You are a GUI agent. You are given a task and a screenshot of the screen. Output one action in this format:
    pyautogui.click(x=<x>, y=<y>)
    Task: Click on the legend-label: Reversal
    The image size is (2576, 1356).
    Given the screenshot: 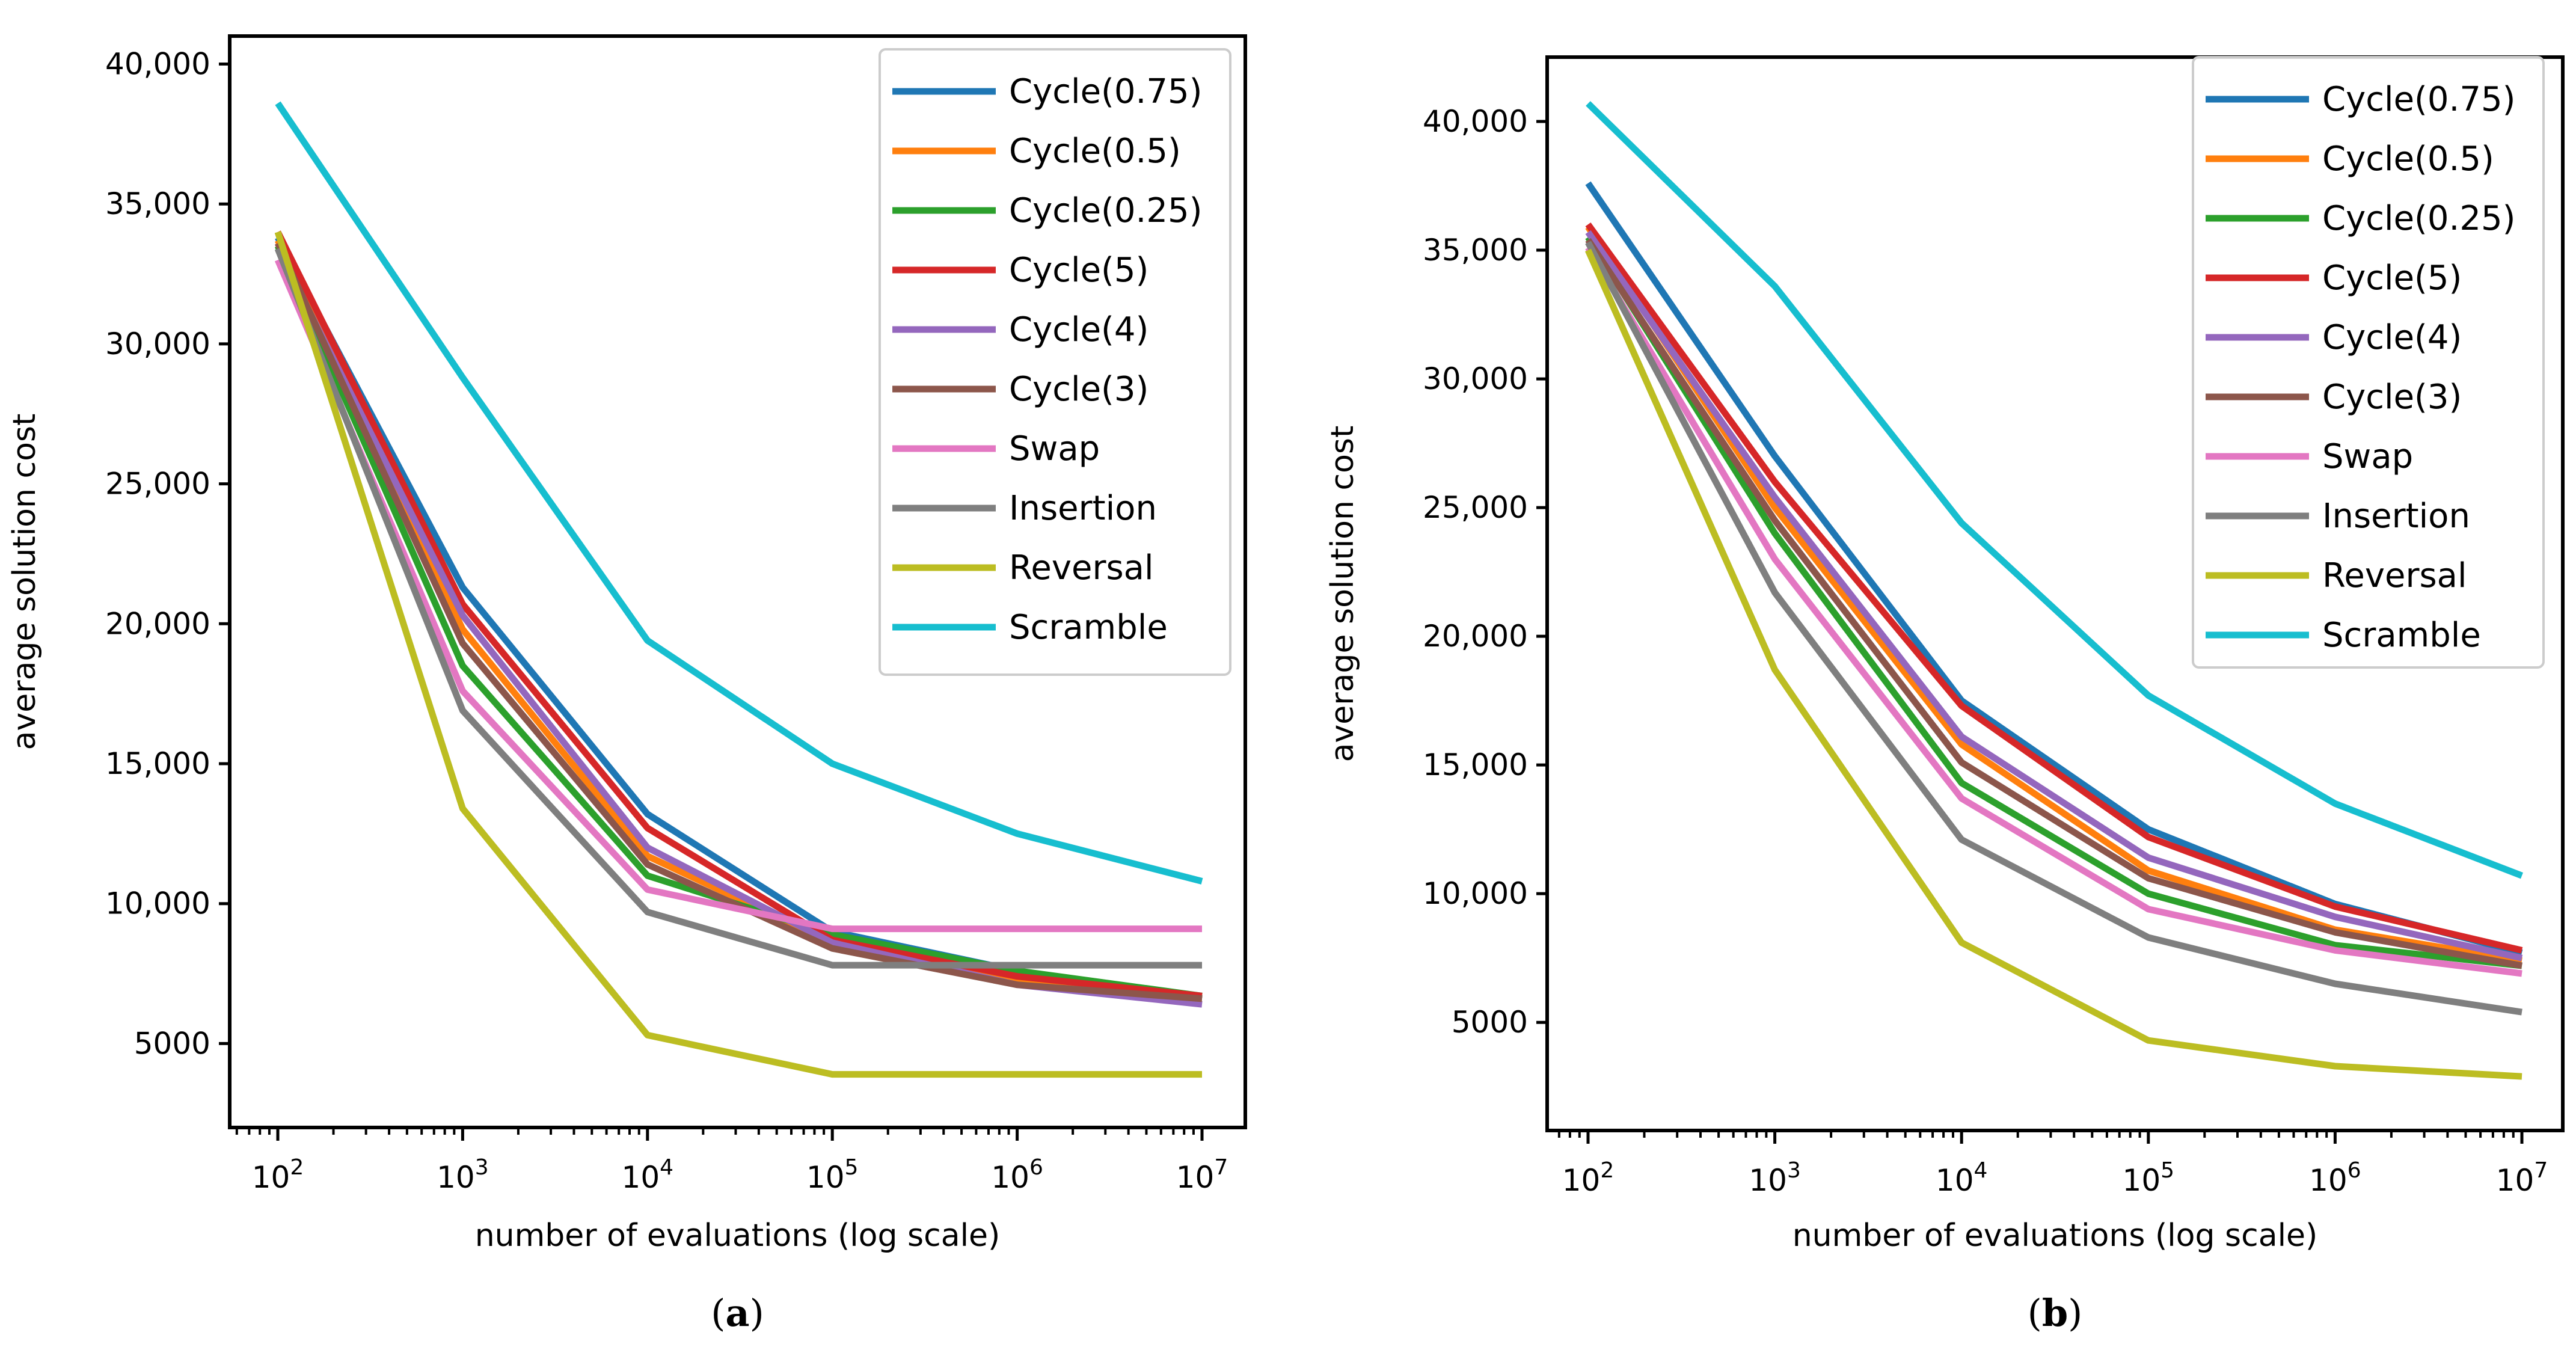 What is the action you would take?
    pyautogui.click(x=1081, y=567)
    